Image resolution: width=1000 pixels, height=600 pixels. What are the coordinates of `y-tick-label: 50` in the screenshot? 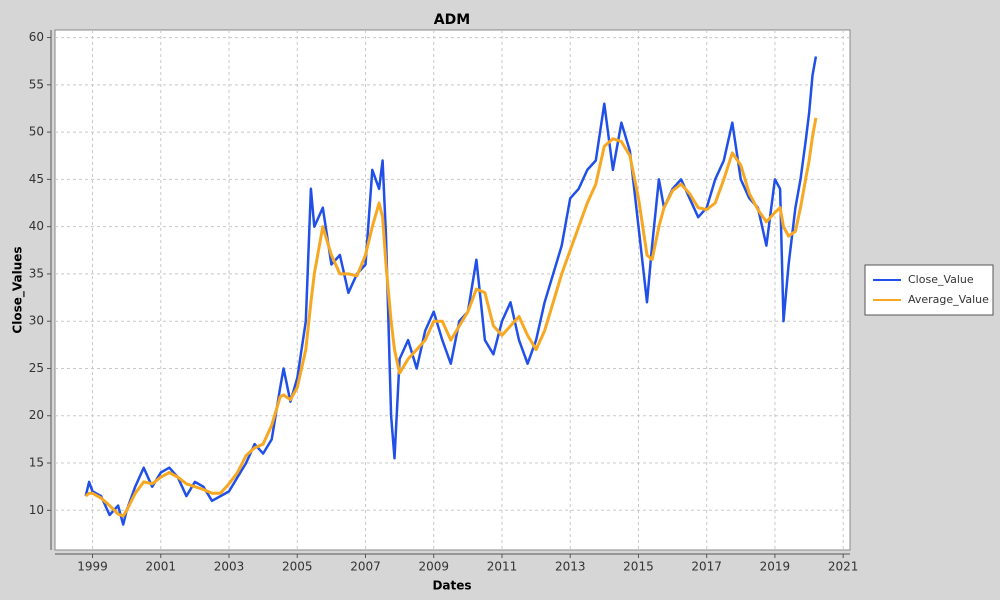 It's located at (36, 132).